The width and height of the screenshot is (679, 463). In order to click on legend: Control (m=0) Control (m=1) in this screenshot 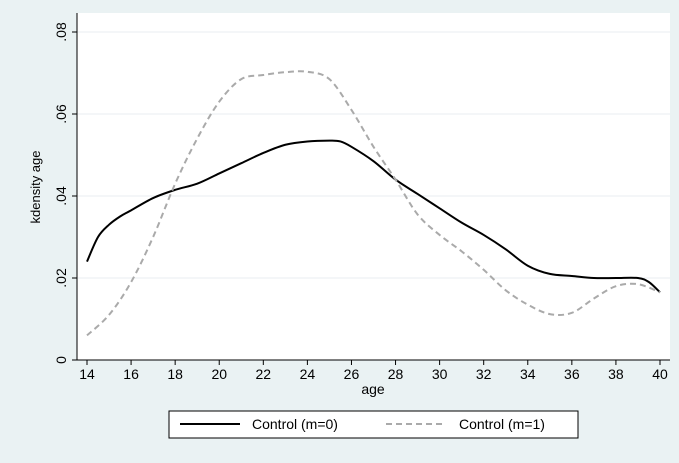, I will do `click(373, 424)`.